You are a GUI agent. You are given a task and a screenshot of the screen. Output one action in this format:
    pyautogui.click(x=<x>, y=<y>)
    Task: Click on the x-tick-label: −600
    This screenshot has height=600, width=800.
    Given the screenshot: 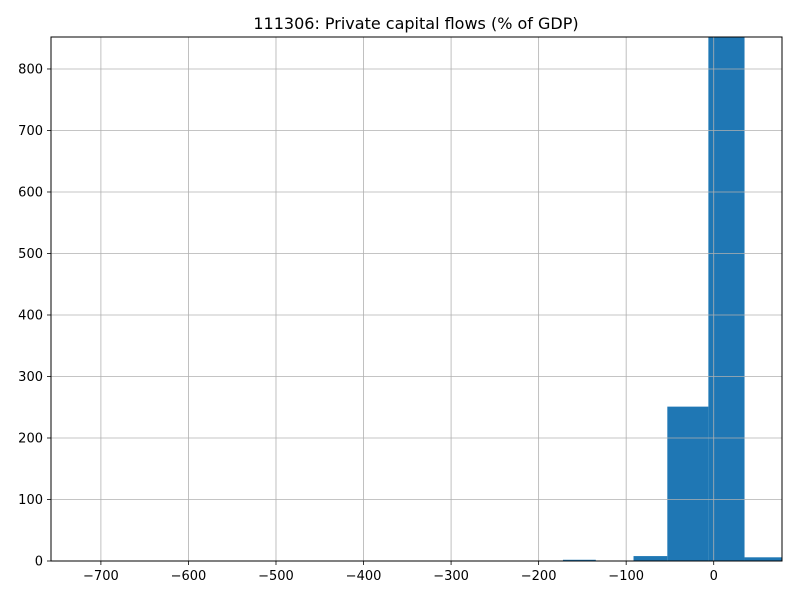 What is the action you would take?
    pyautogui.click(x=189, y=576)
    